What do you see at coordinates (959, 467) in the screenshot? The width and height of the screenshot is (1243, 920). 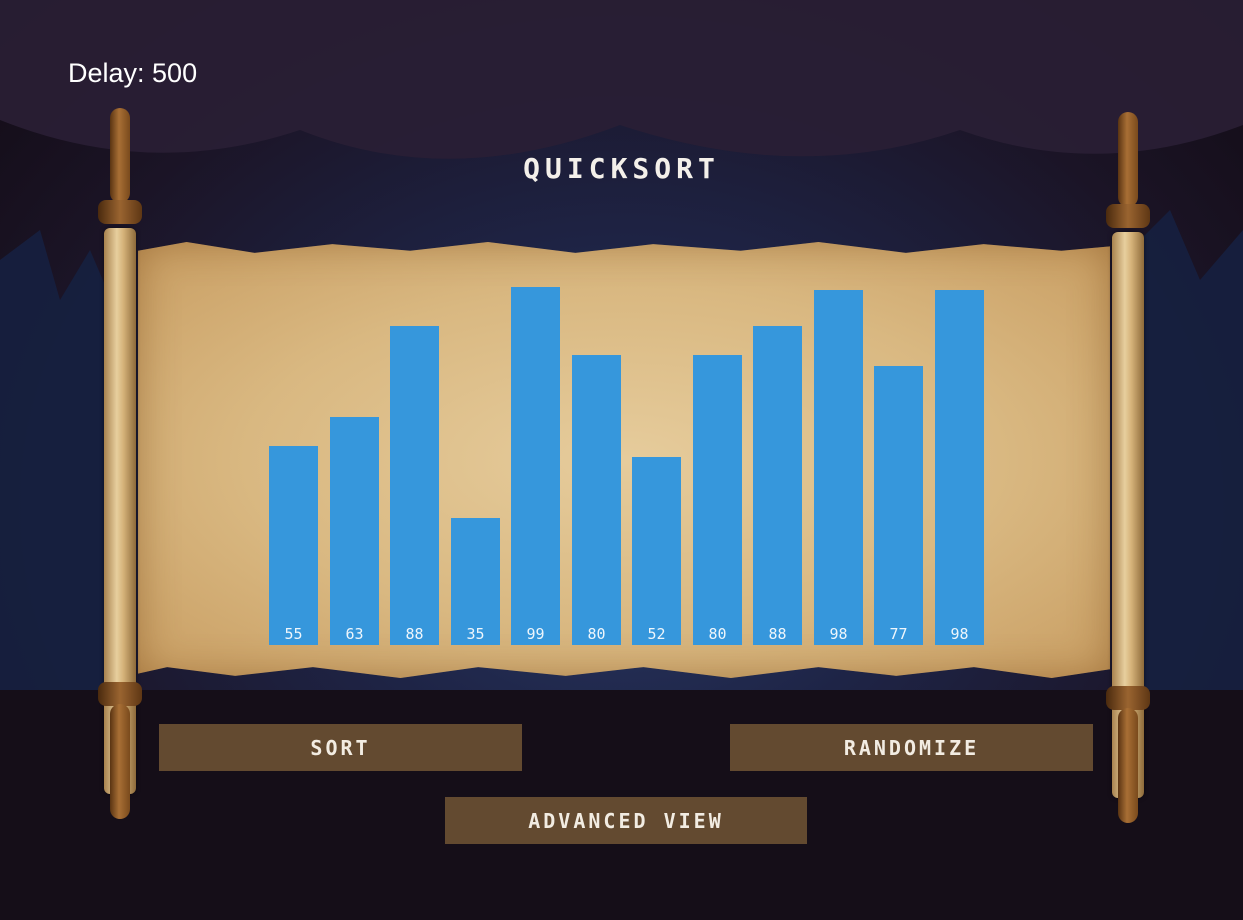 I see `bar-11: 98` at bounding box center [959, 467].